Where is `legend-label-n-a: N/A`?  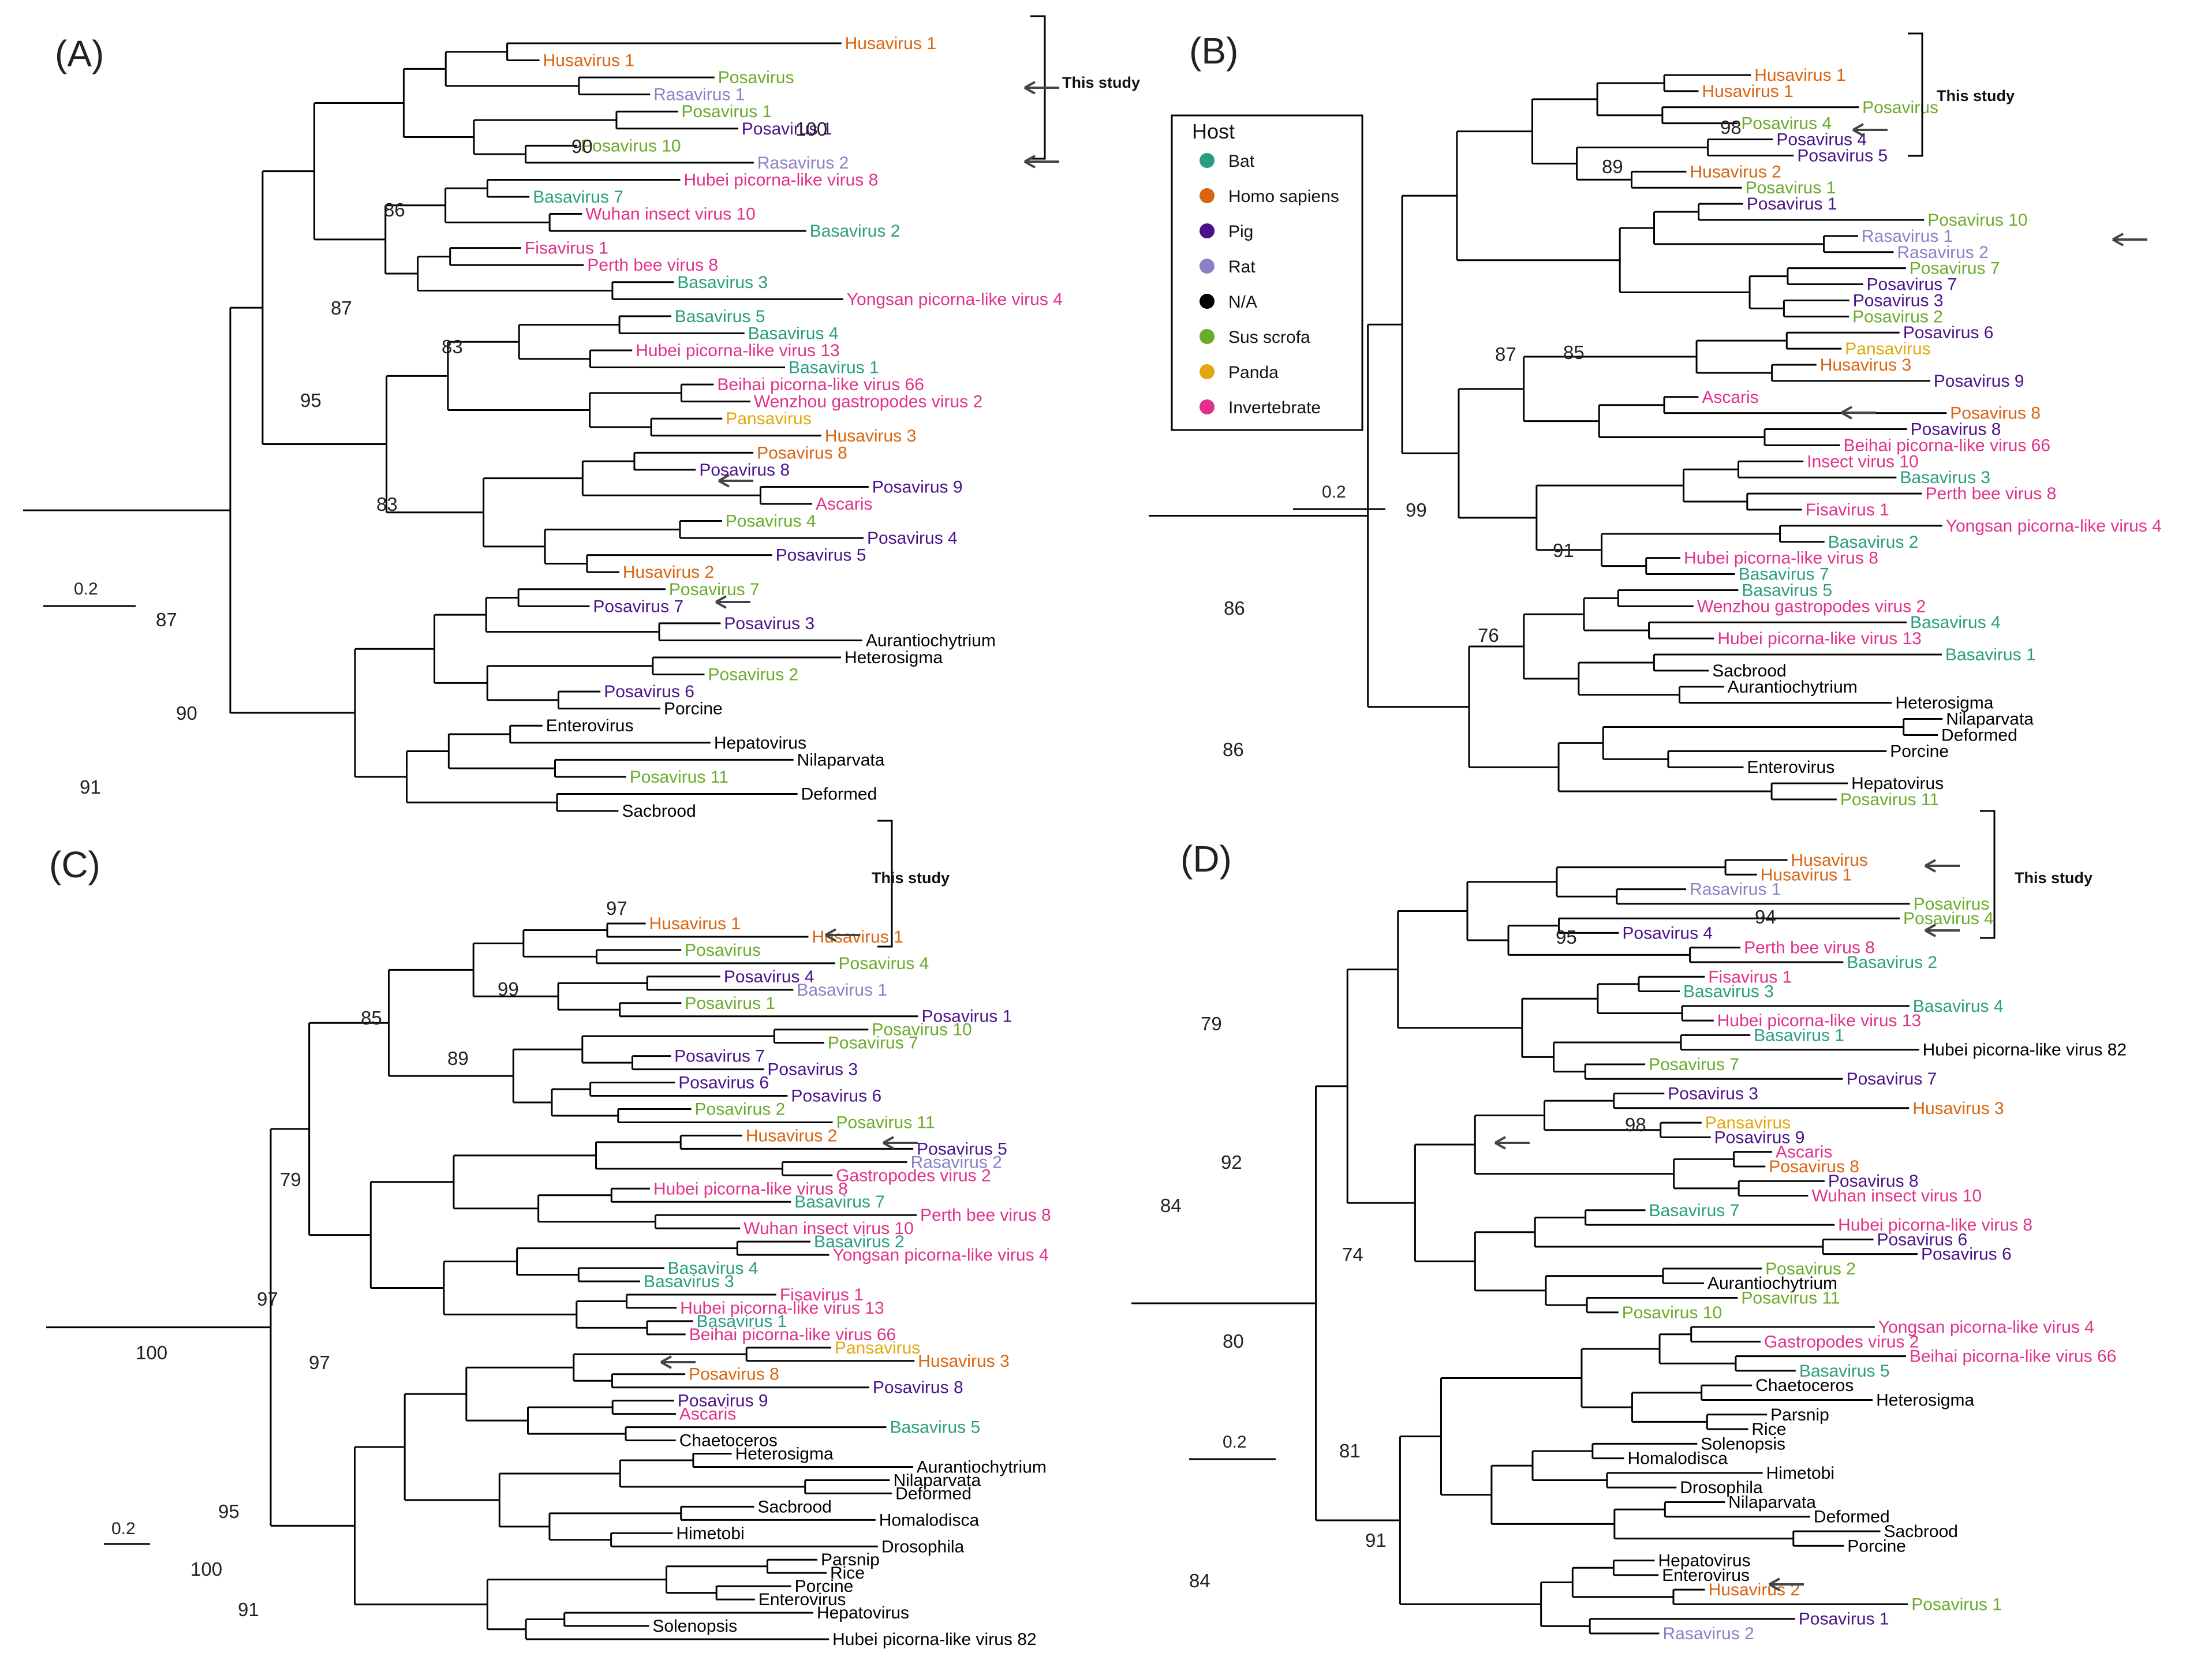
legend-label-n-a: N/A is located at coordinates (1243, 302).